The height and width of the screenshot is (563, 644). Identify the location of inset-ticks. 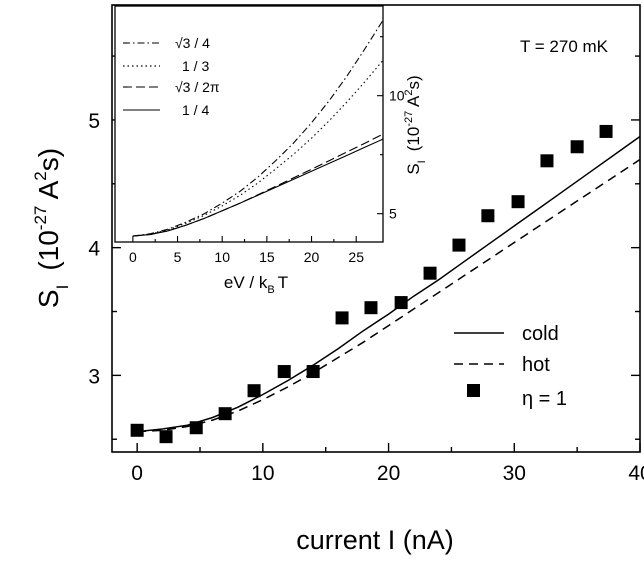
(257, 139).